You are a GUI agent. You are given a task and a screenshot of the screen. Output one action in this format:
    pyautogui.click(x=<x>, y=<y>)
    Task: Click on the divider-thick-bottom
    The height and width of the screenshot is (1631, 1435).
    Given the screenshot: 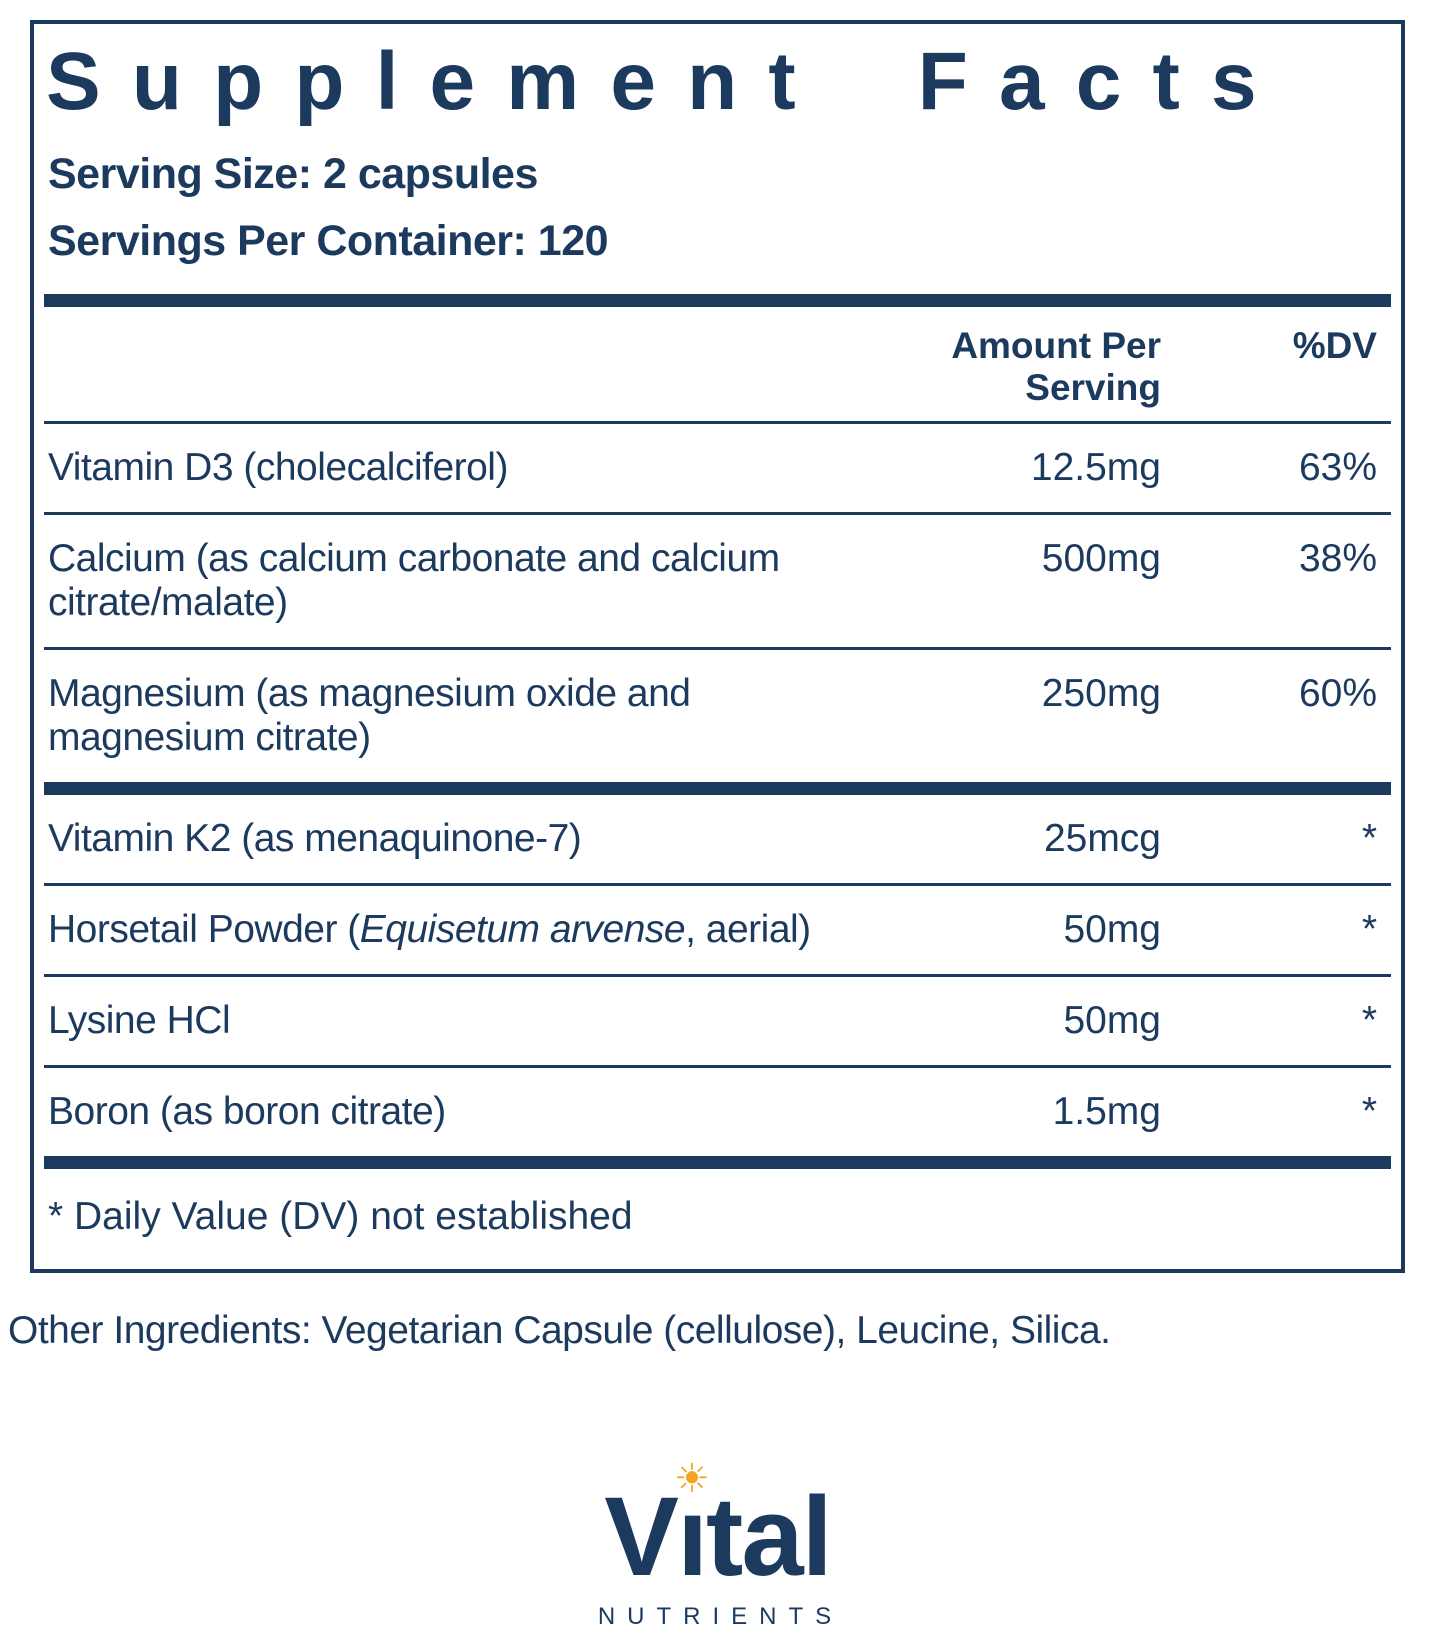 What is the action you would take?
    pyautogui.click(x=717, y=1162)
    